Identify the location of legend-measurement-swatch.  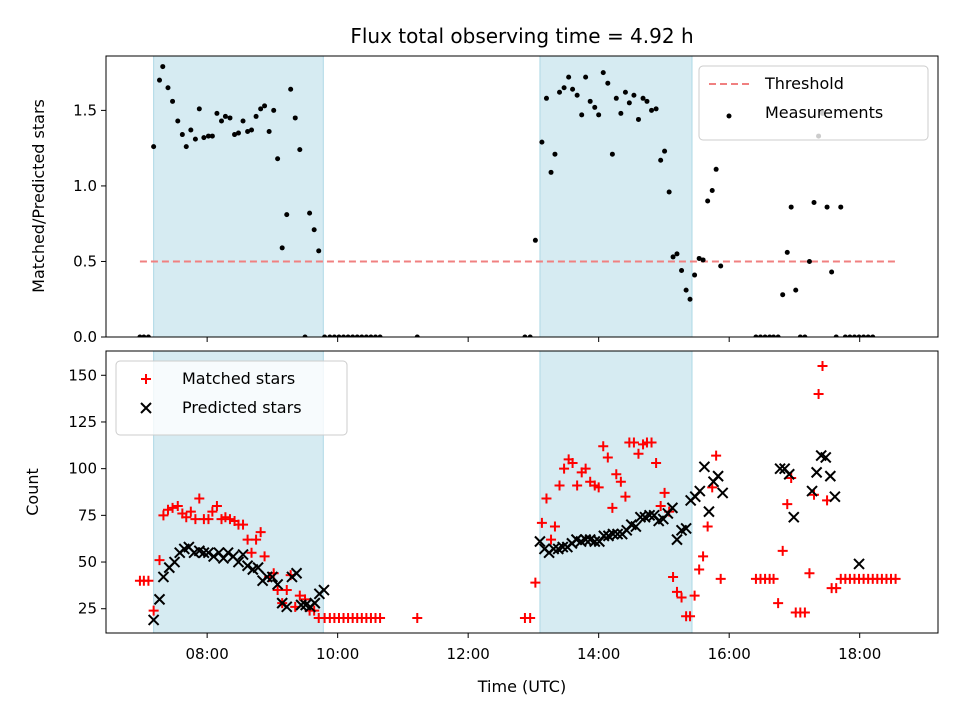
(729, 116).